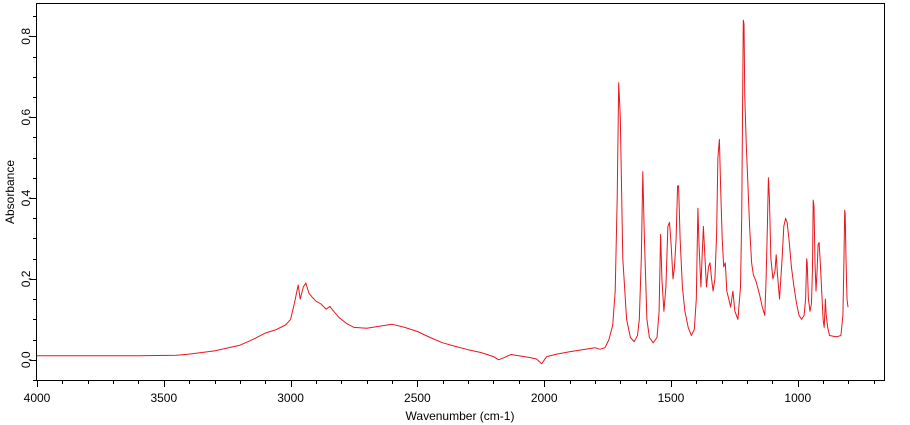 The height and width of the screenshot is (425, 910). Describe the element at coordinates (449, 392) in the screenshot. I see `x-axis-ticks: 4000 3500 3000 2500 2000 1500 1000` at that location.